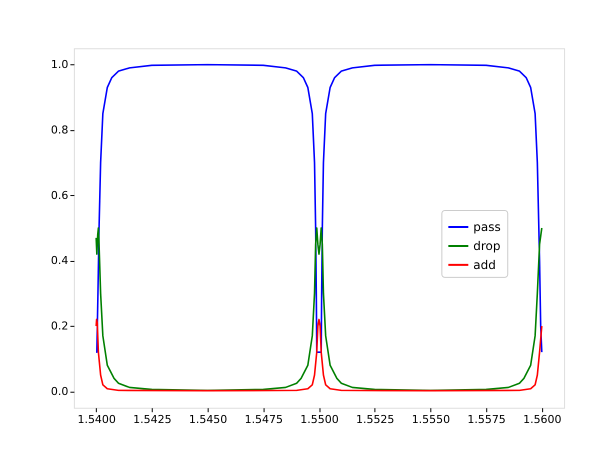 Image resolution: width=614 pixels, height=460 pixels. I want to click on legend-label: drop, so click(486, 245).